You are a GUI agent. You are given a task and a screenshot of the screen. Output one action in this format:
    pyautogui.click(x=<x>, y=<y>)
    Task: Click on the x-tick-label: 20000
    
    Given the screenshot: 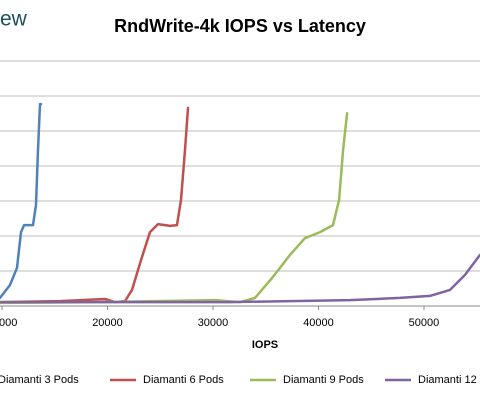 What is the action you would take?
    pyautogui.click(x=107, y=323)
    